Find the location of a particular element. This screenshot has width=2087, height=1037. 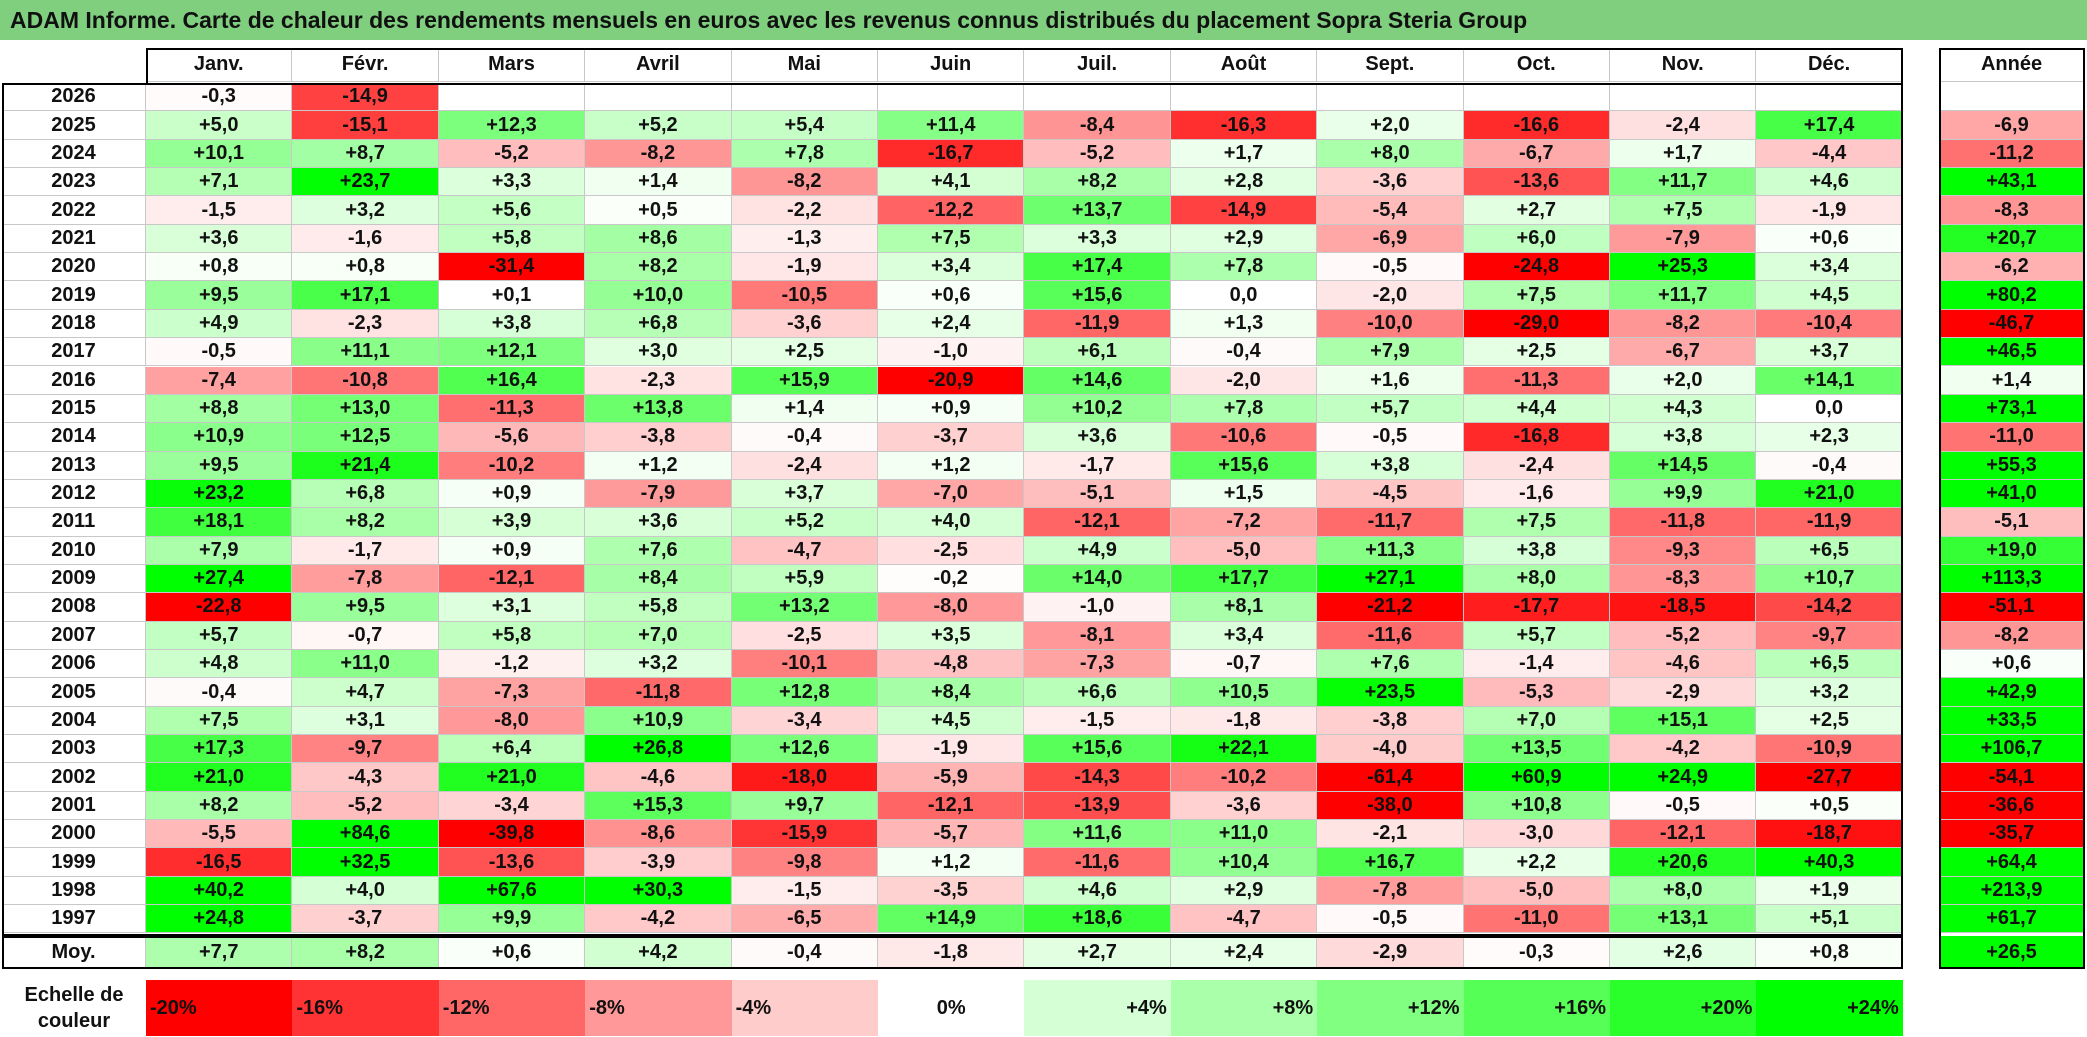

scale-swatch: -20% is located at coordinates (219, 1008).